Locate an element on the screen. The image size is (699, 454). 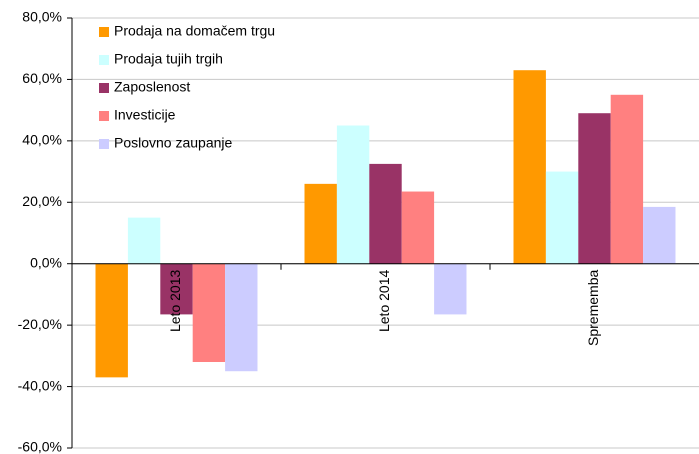
y-tick-label: 0,0% is located at coordinates (46, 262).